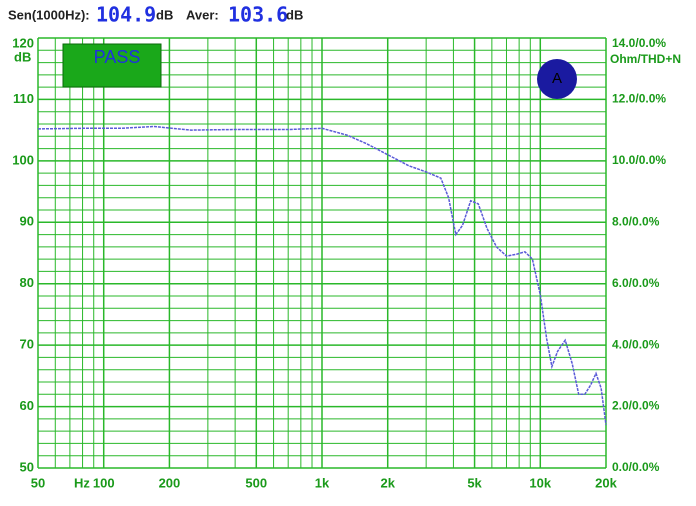 The width and height of the screenshot is (696, 506). What do you see at coordinates (645, 59) in the screenshot?
I see `y2-axis-label: Ohm/THD+N` at bounding box center [645, 59].